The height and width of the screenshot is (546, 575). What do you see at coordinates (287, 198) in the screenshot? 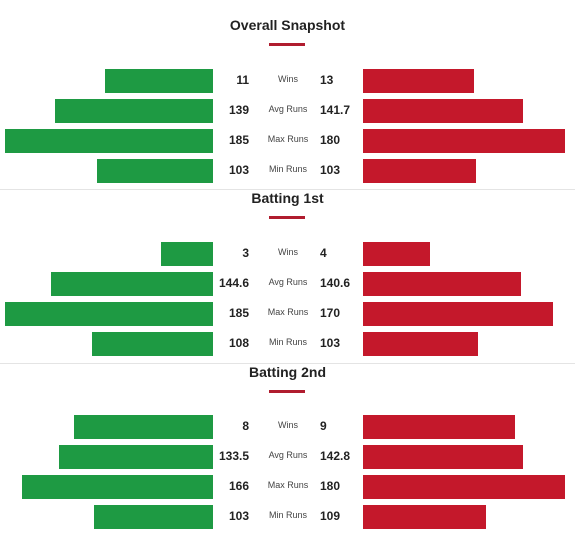
I see `section-title: Batting 1st` at bounding box center [287, 198].